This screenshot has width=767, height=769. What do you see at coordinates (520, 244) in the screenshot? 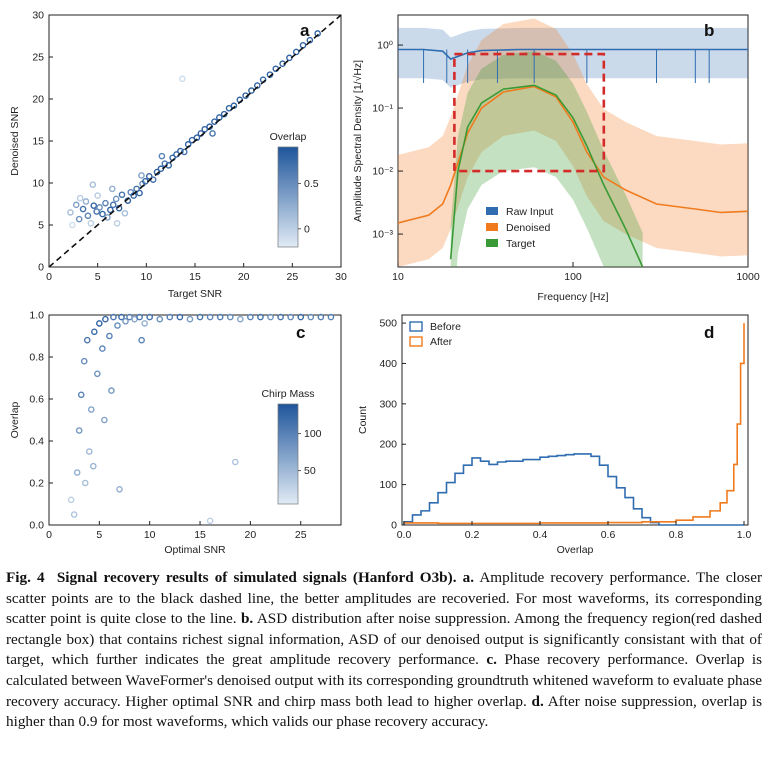
I see `panel-b-legend-label: Target` at bounding box center [520, 244].